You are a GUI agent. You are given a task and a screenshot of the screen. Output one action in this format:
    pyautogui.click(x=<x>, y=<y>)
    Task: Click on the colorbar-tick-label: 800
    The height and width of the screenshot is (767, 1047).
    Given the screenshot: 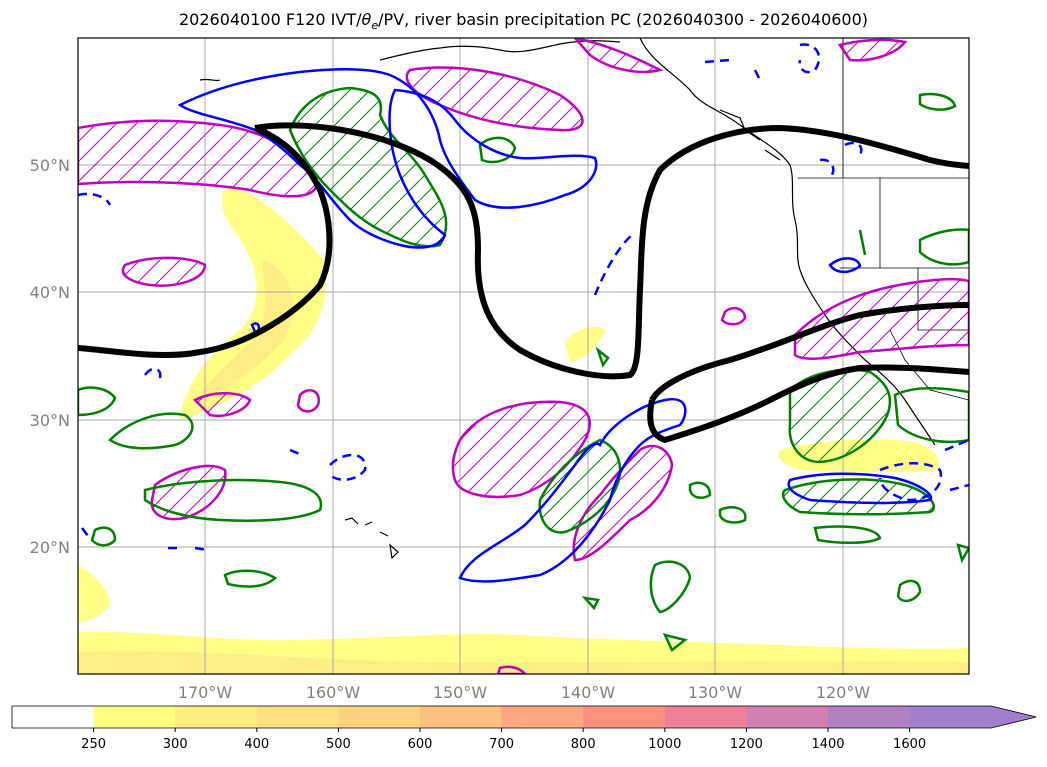 What is the action you would take?
    pyautogui.click(x=583, y=744)
    